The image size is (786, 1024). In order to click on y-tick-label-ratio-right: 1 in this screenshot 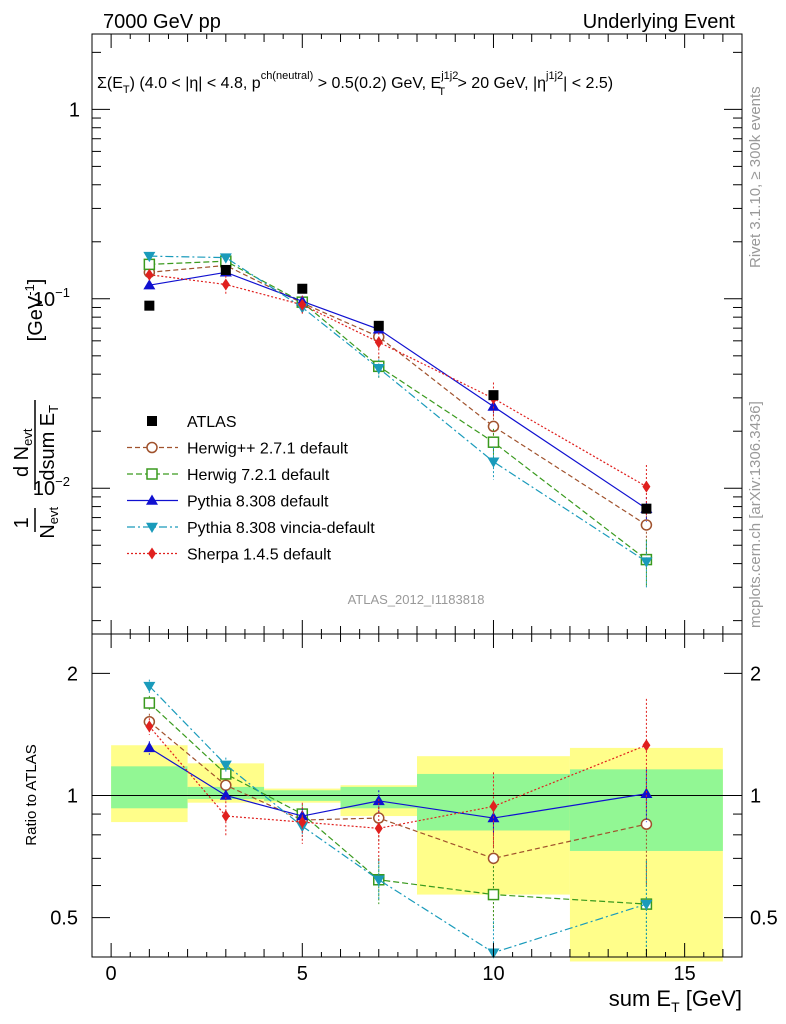, I will do `click(755, 797)`.